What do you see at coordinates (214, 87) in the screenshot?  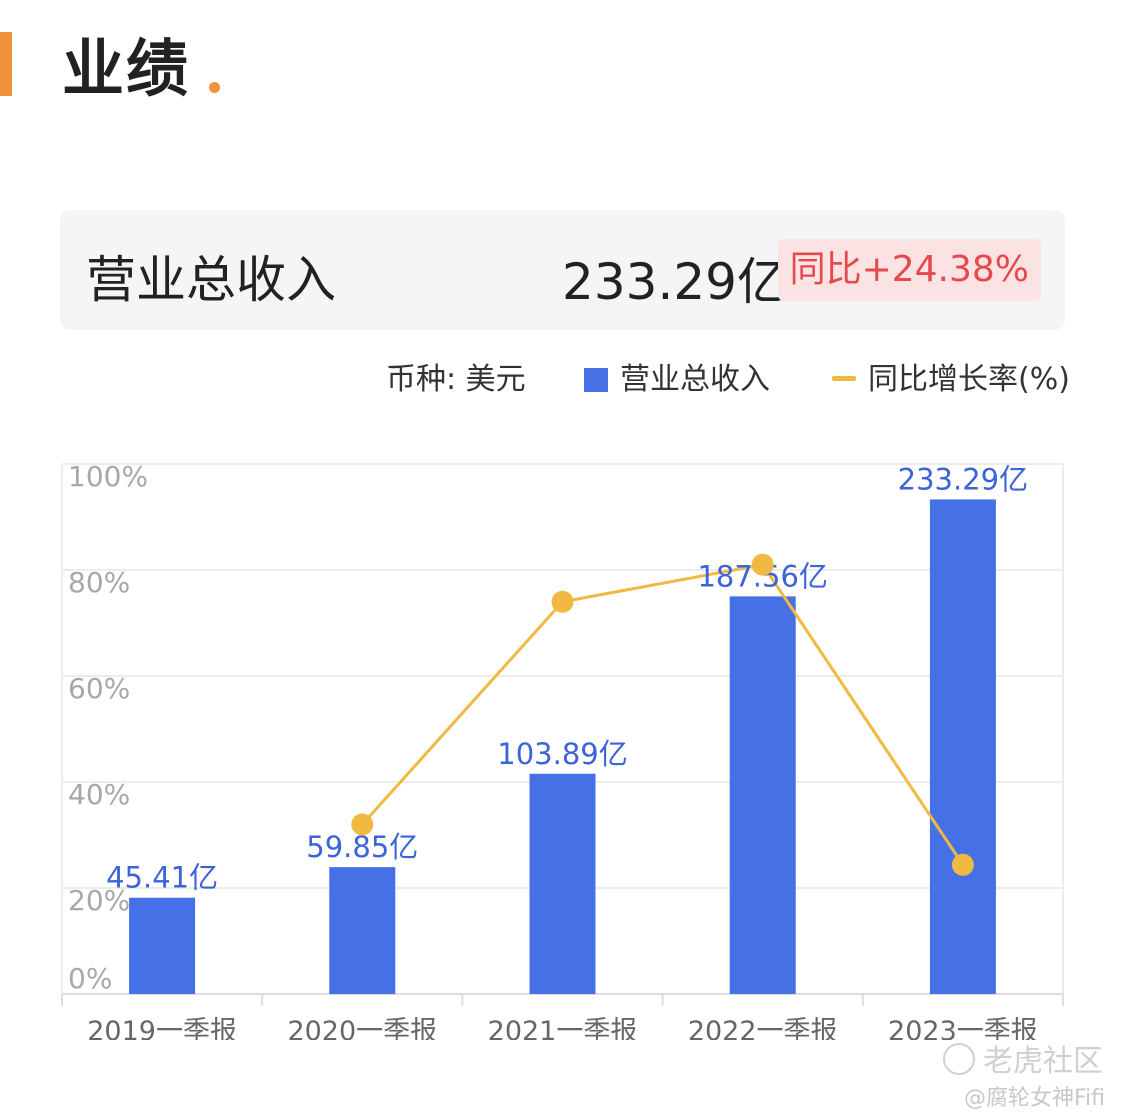 I see `title-dot` at bounding box center [214, 87].